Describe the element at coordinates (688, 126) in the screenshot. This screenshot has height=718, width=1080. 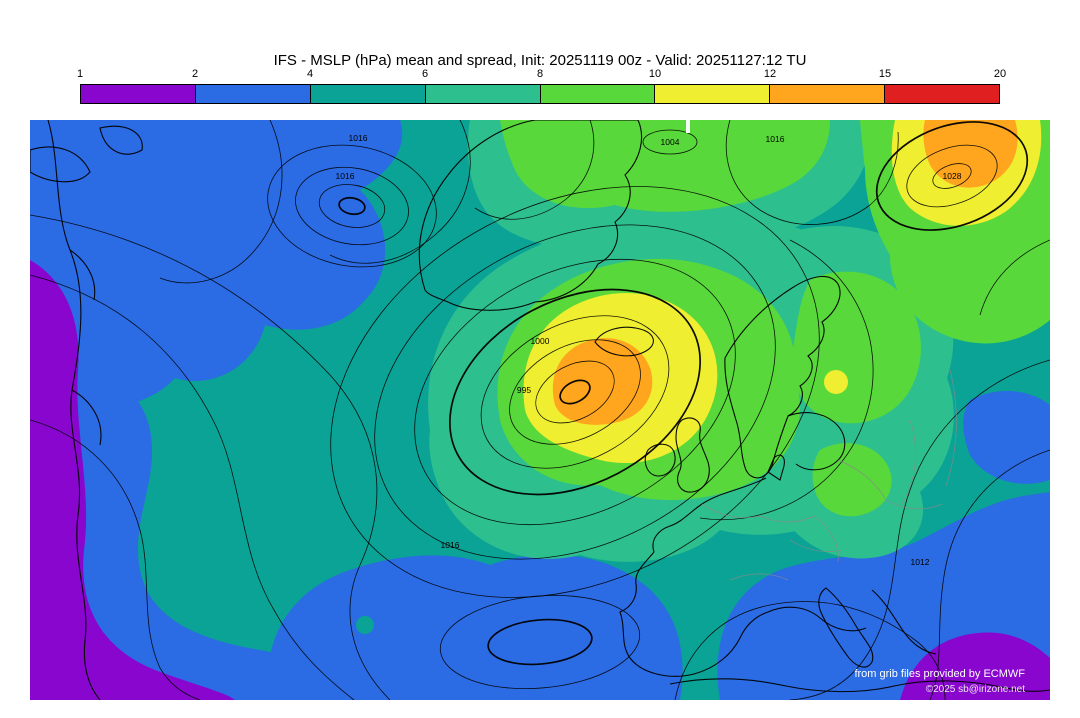
I see `graticule-mark` at that location.